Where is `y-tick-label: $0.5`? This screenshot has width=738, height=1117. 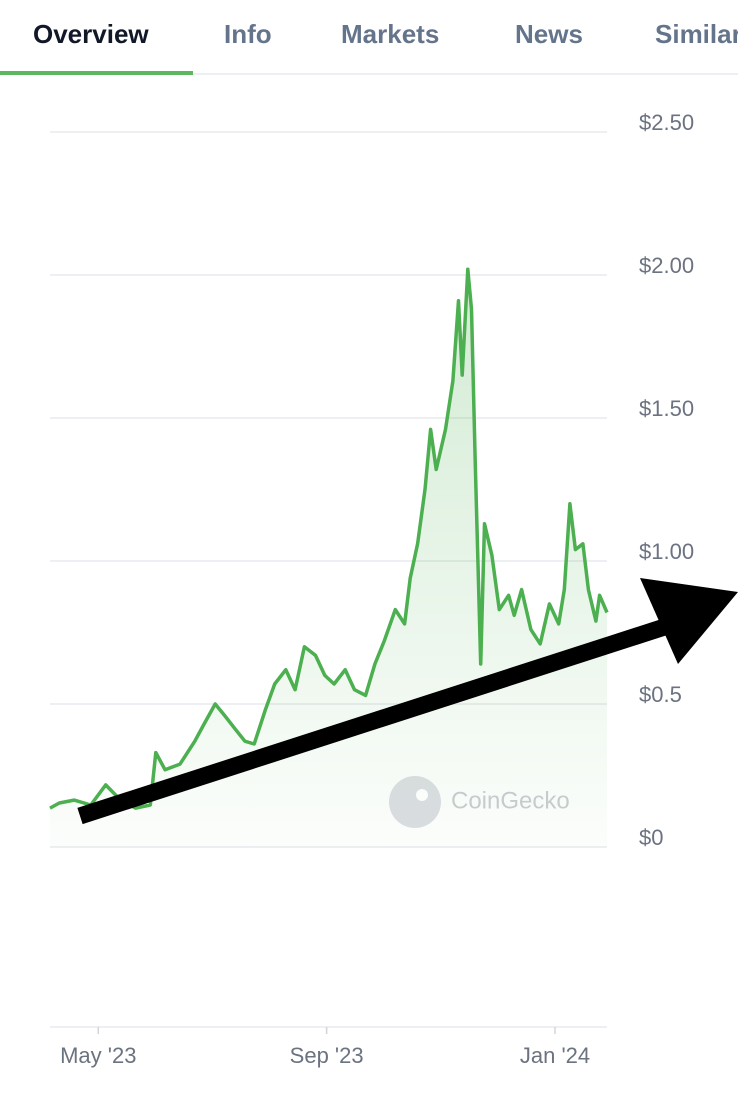
y-tick-label: $0.5 is located at coordinates (660, 694).